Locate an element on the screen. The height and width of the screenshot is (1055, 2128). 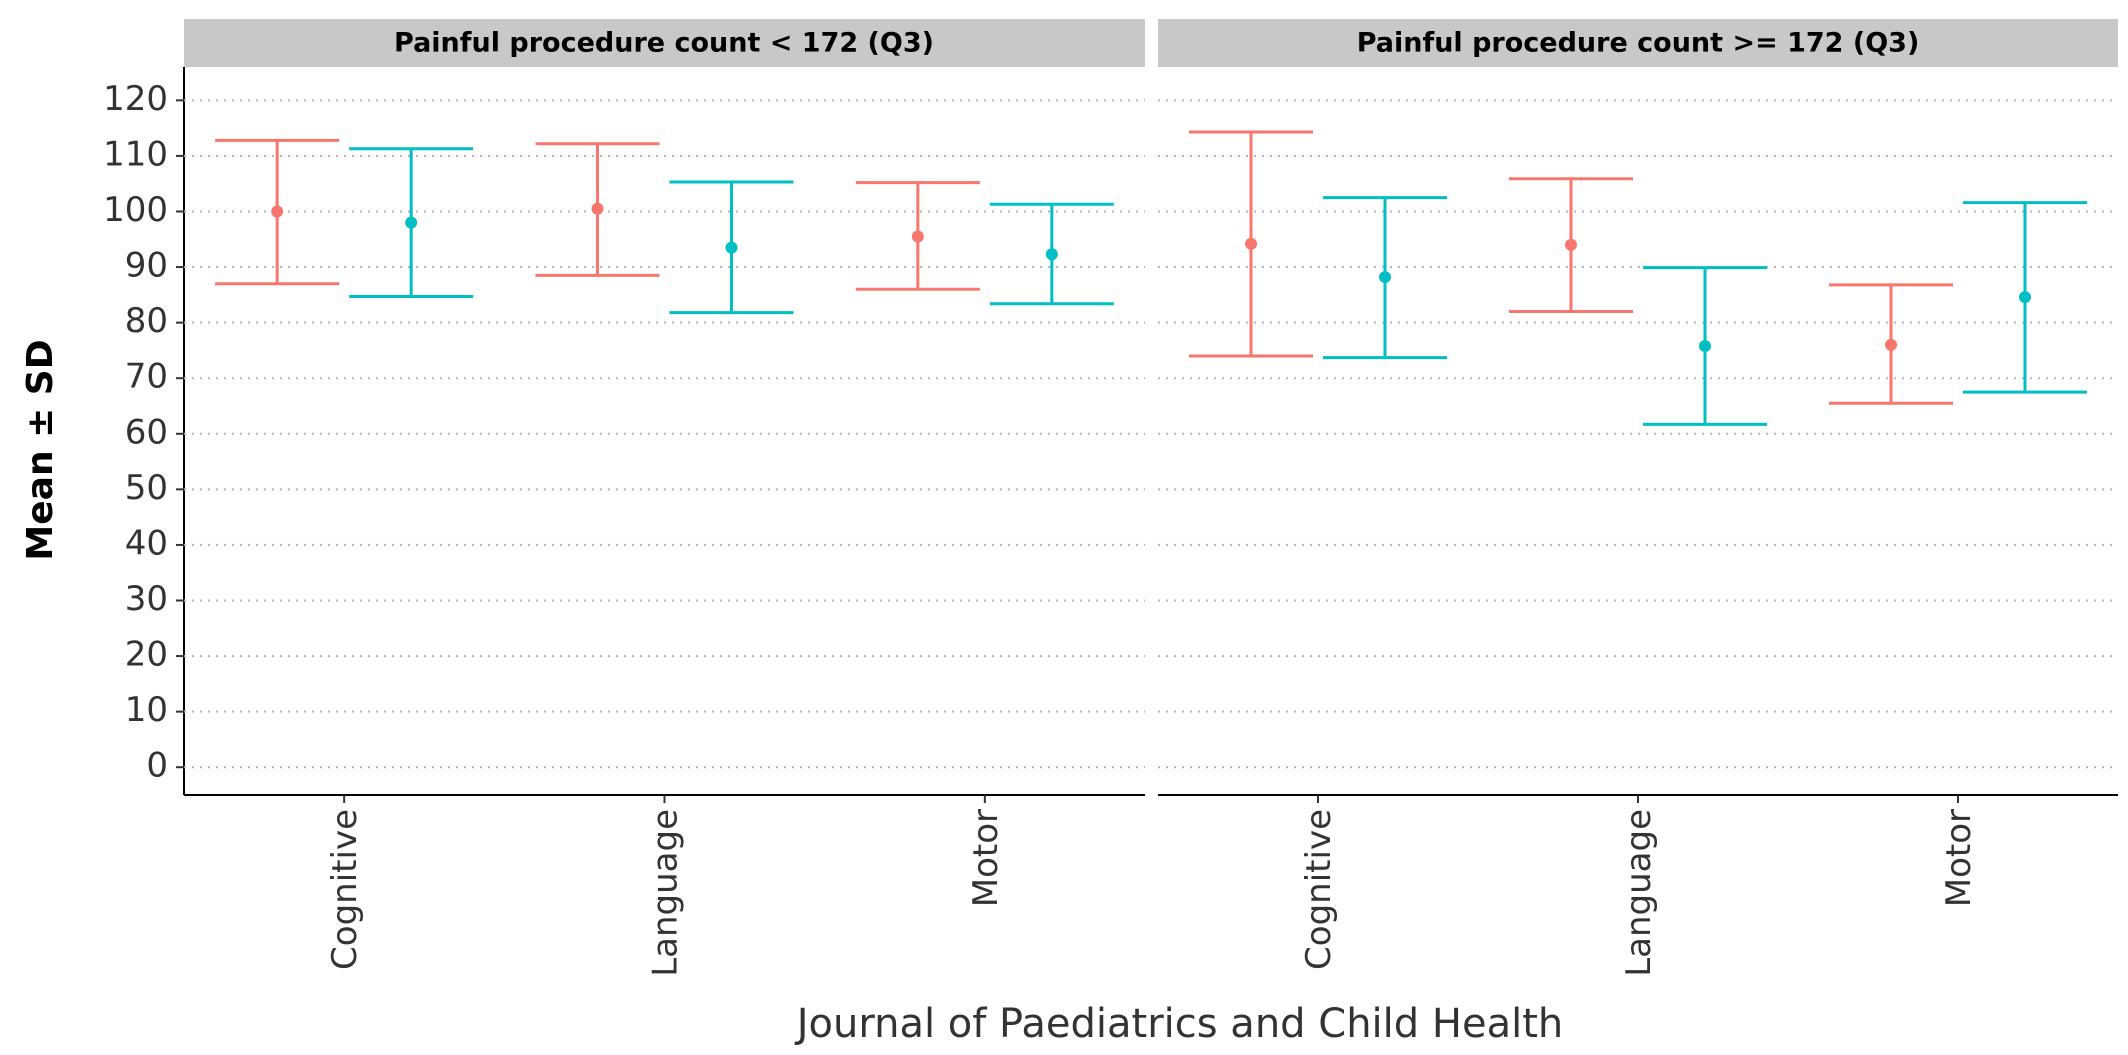
y-tick-label: 60 is located at coordinates (146, 432).